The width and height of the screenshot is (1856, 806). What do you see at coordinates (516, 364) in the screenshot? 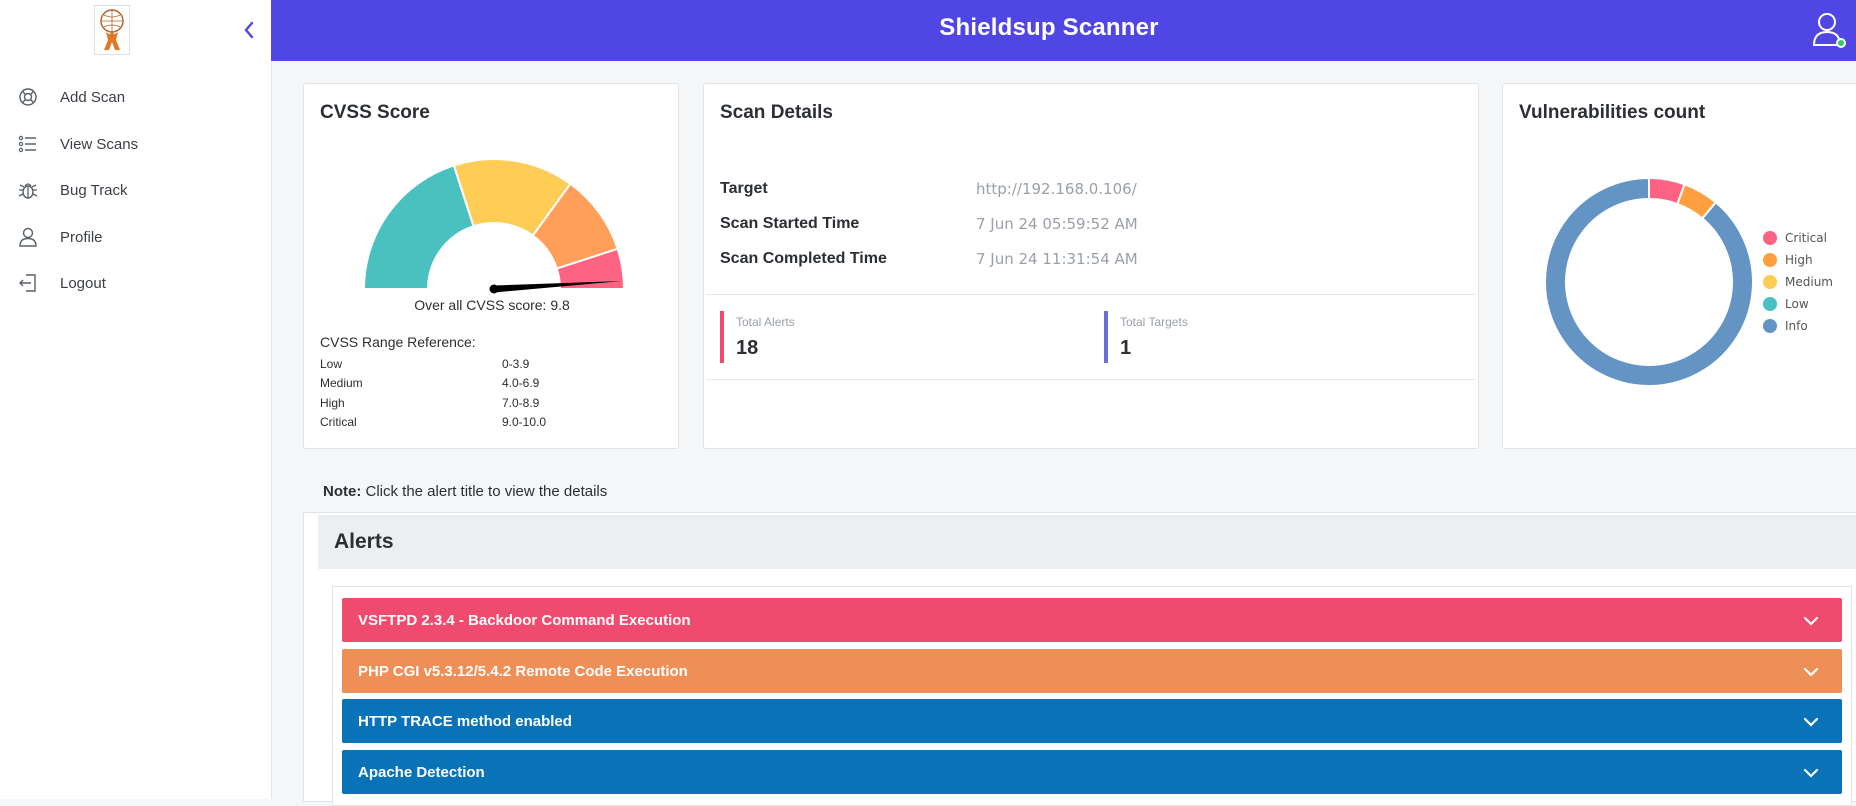
I see `range-value: 0-3.9` at bounding box center [516, 364].